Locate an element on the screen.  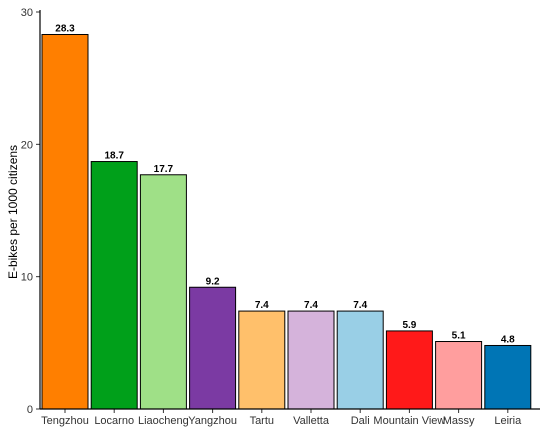
data-label: 5.1 is located at coordinates (459, 336).